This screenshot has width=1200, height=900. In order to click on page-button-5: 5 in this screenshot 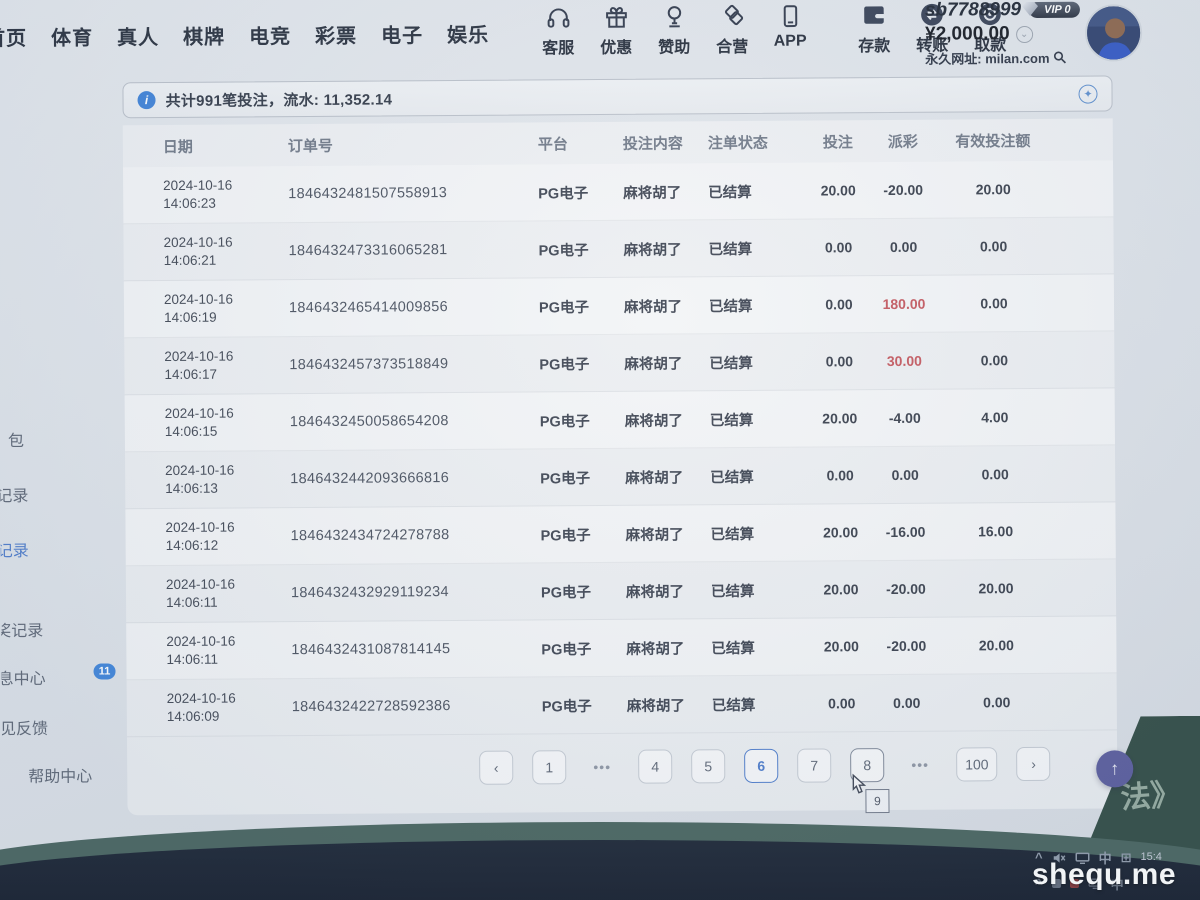, I will do `click(708, 766)`.